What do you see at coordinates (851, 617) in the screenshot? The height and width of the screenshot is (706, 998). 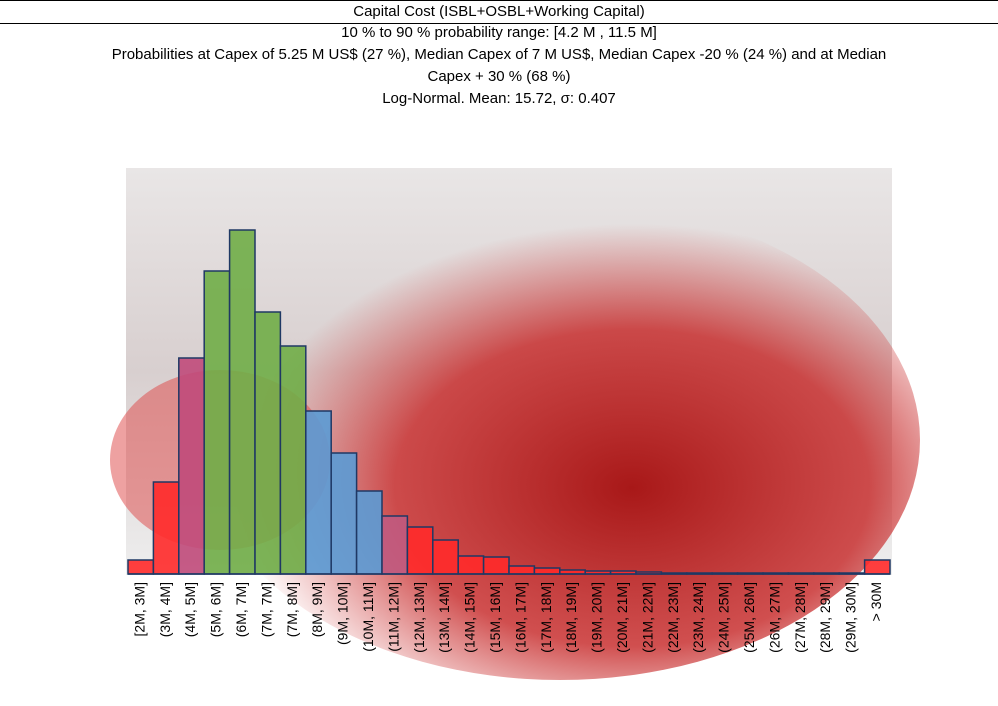 I see `x-tick-label: (29M, 30M]` at bounding box center [851, 617].